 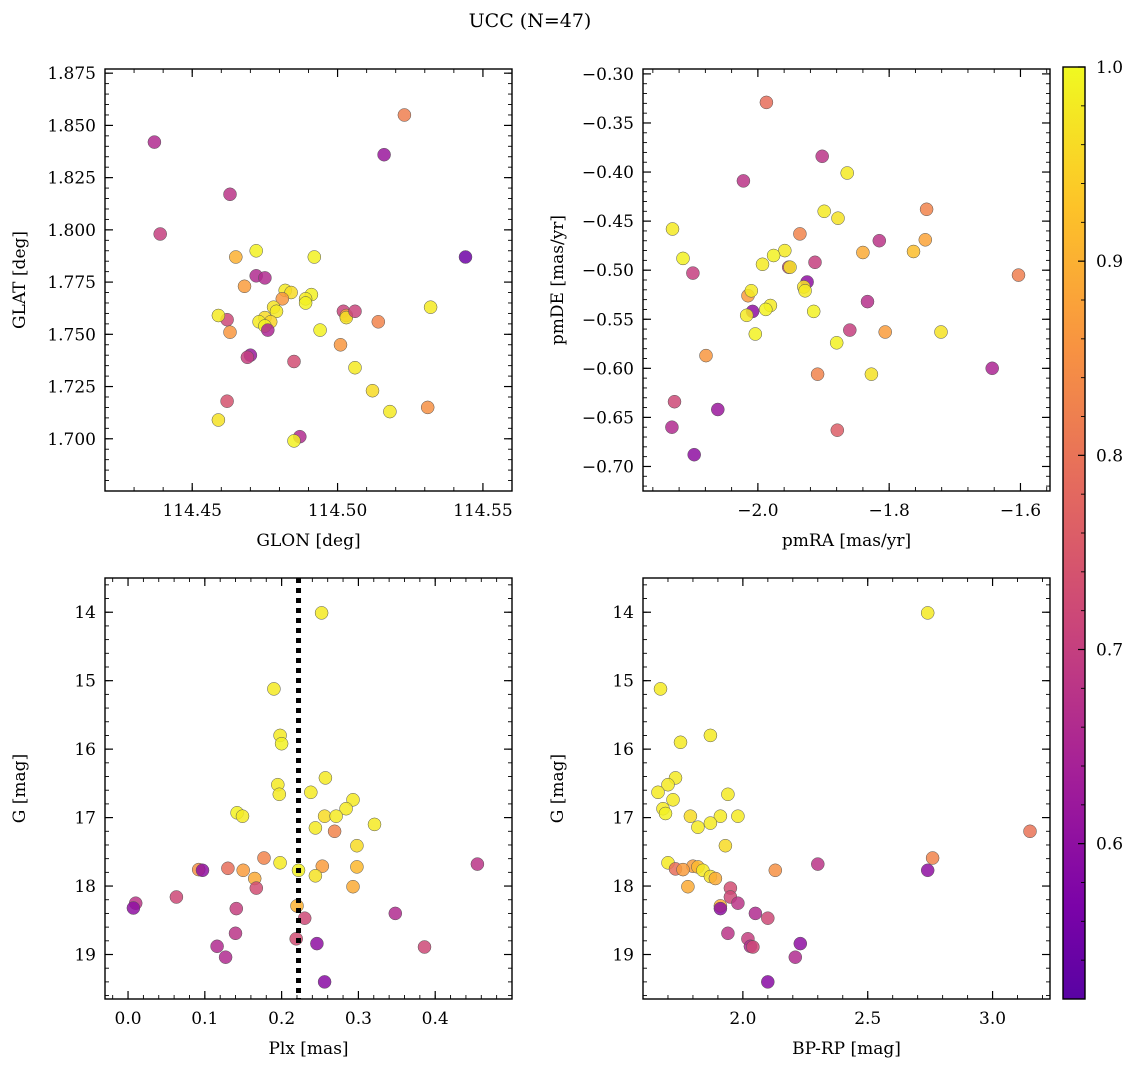 I want to click on y-tick-label: −0.65, so click(x=608, y=418).